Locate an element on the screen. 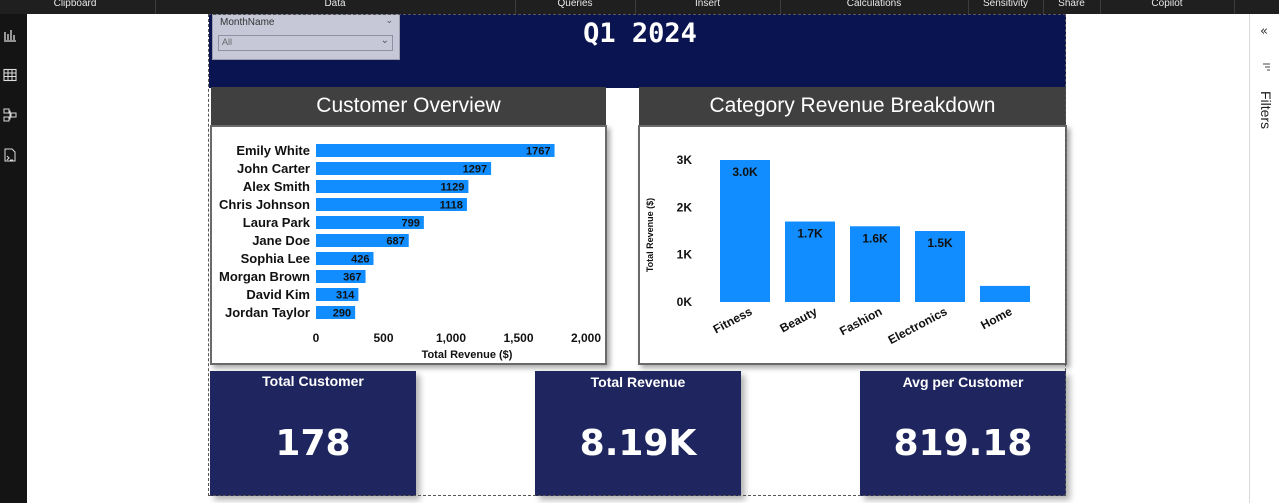 The width and height of the screenshot is (1279, 503). slicer-title: MonthName is located at coordinates (247, 22).